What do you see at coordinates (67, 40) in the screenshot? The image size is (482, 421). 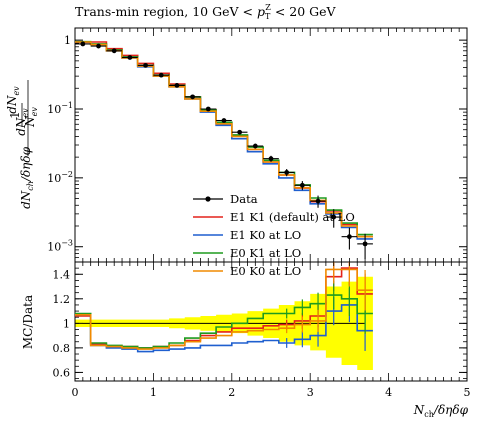 I see `main-y-tick-label: 1` at bounding box center [67, 40].